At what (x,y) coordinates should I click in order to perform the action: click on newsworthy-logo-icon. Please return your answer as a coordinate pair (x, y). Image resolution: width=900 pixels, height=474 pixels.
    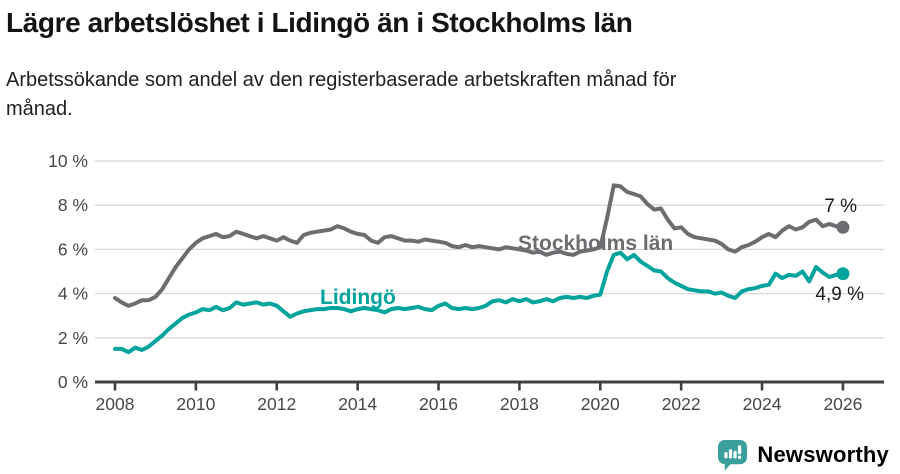
    Looking at the image, I should click on (733, 455).